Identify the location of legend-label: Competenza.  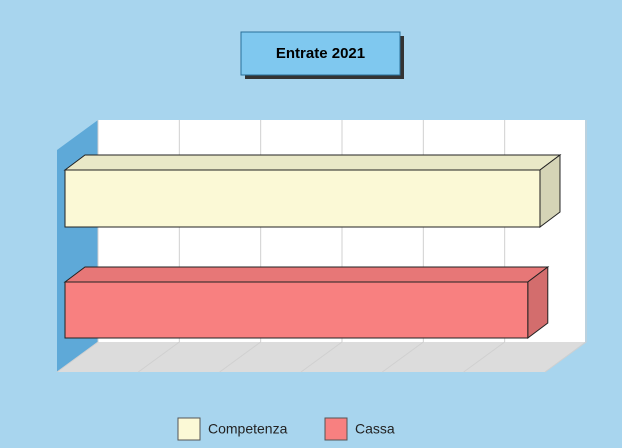
(248, 429).